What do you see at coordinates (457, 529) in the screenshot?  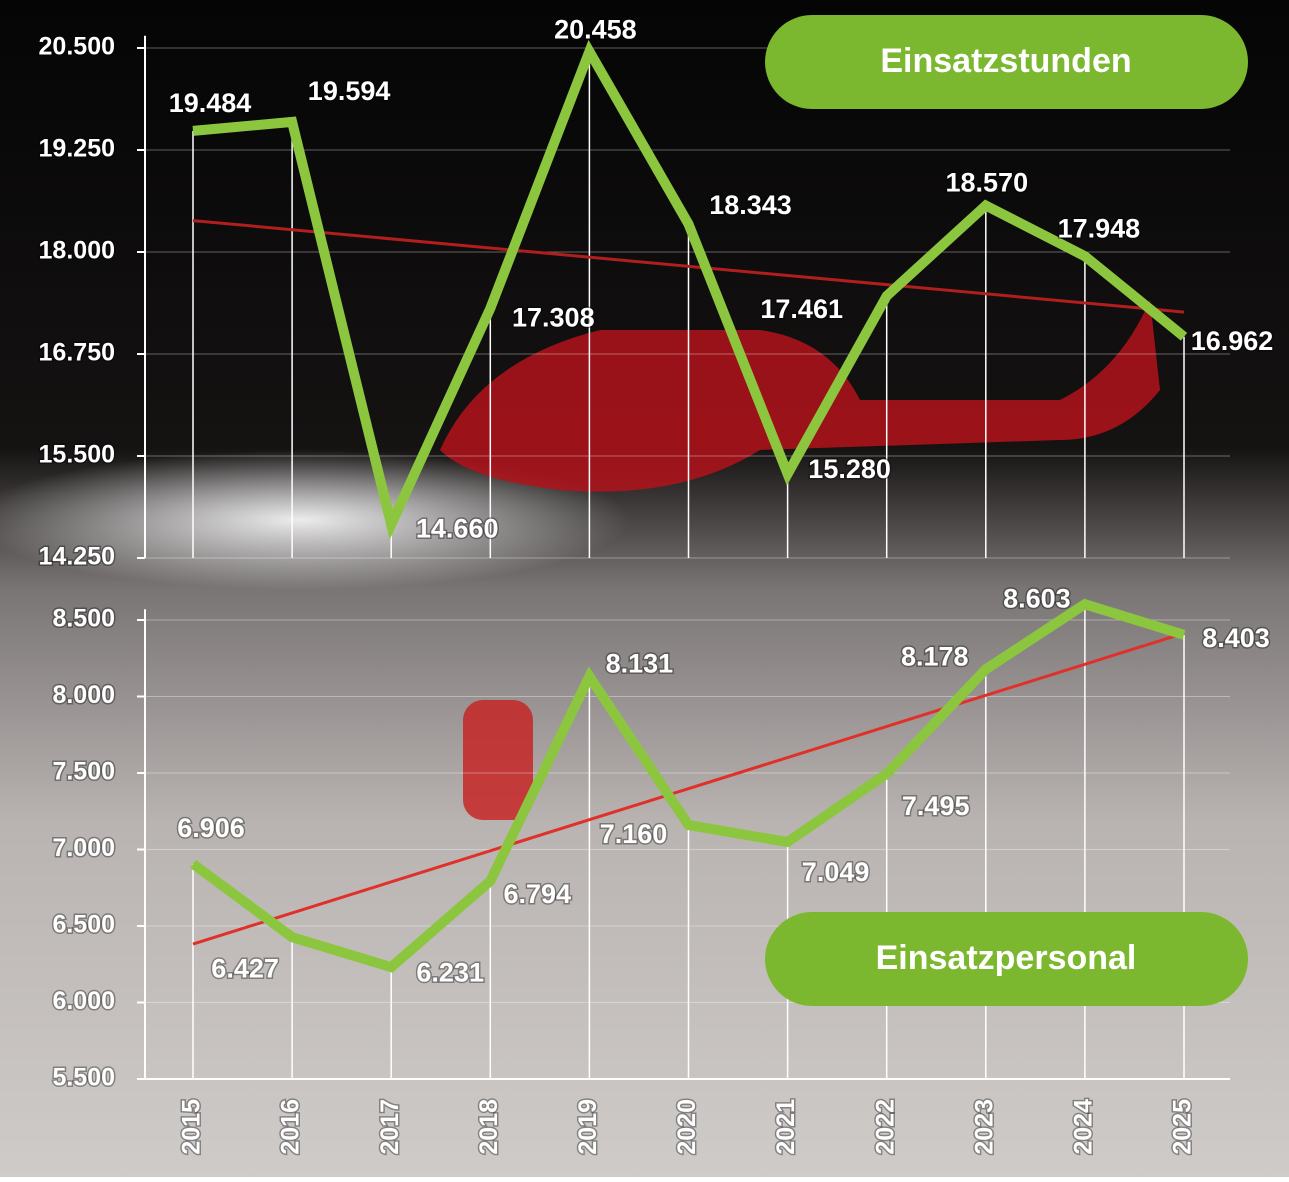 I see `data-label: 14.660` at bounding box center [457, 529].